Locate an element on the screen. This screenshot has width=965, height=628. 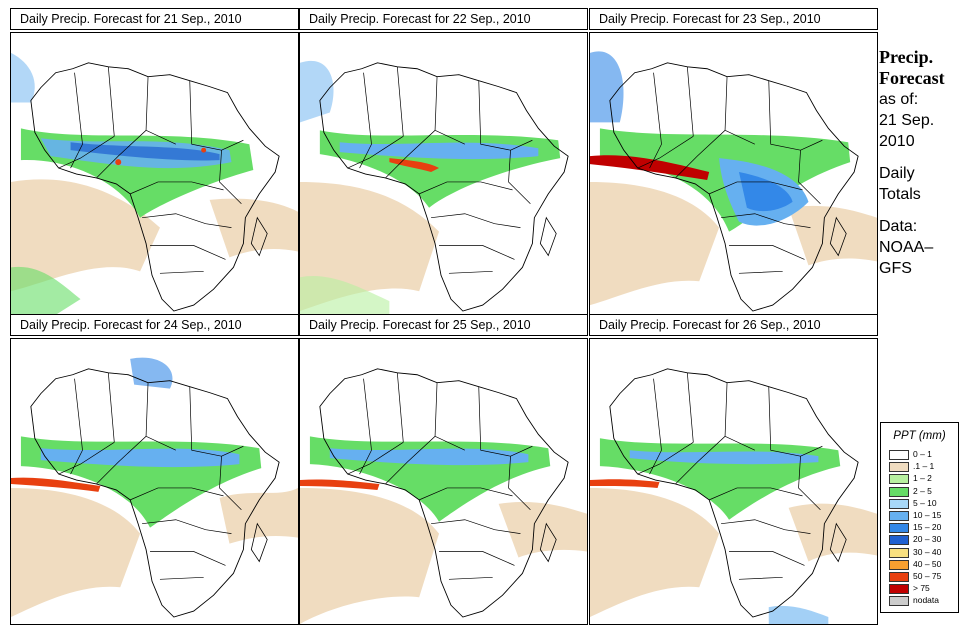
legend-label: 0 – 1 is located at coordinates (922, 454).